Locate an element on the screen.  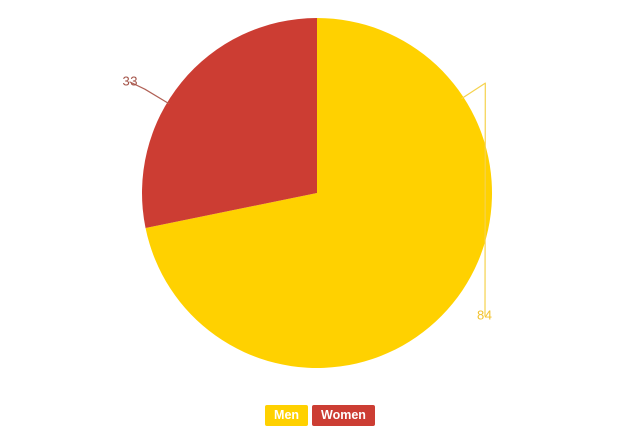
chart-legend: Men Women is located at coordinates (320, 415).